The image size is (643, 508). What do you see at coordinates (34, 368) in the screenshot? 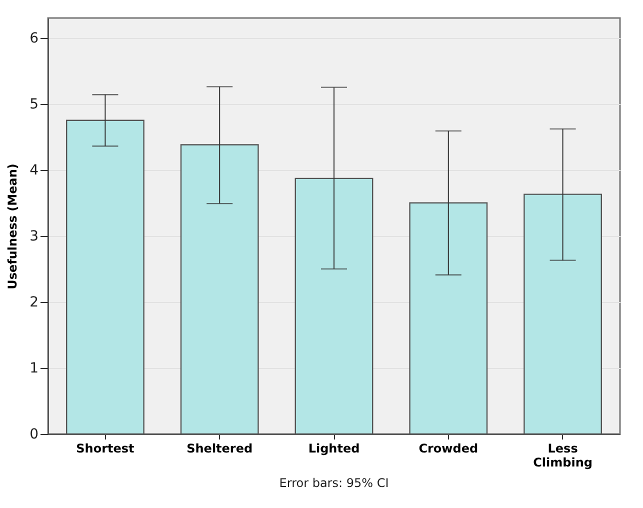
I see `y-tick-label: 1` at bounding box center [34, 368].